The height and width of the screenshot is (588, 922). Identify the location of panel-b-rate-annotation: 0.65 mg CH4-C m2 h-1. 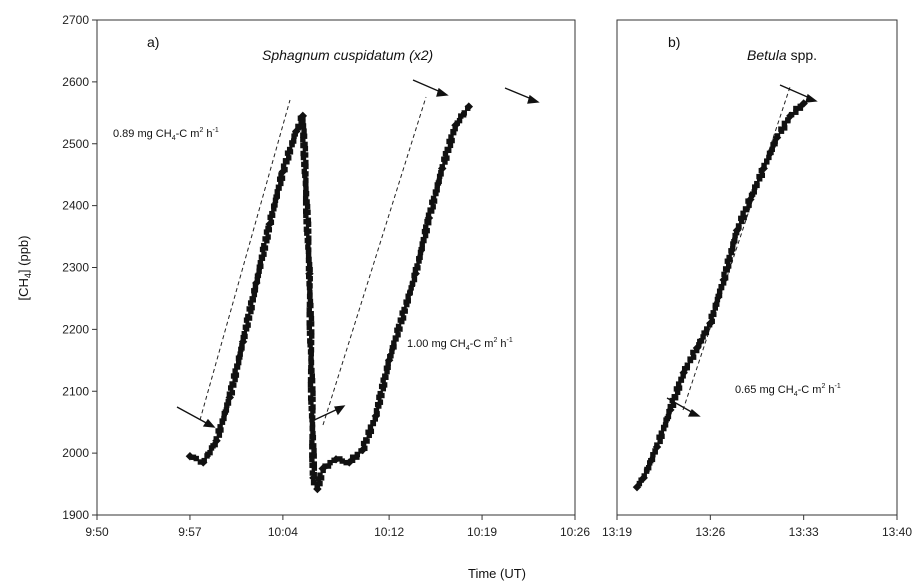
(788, 390).